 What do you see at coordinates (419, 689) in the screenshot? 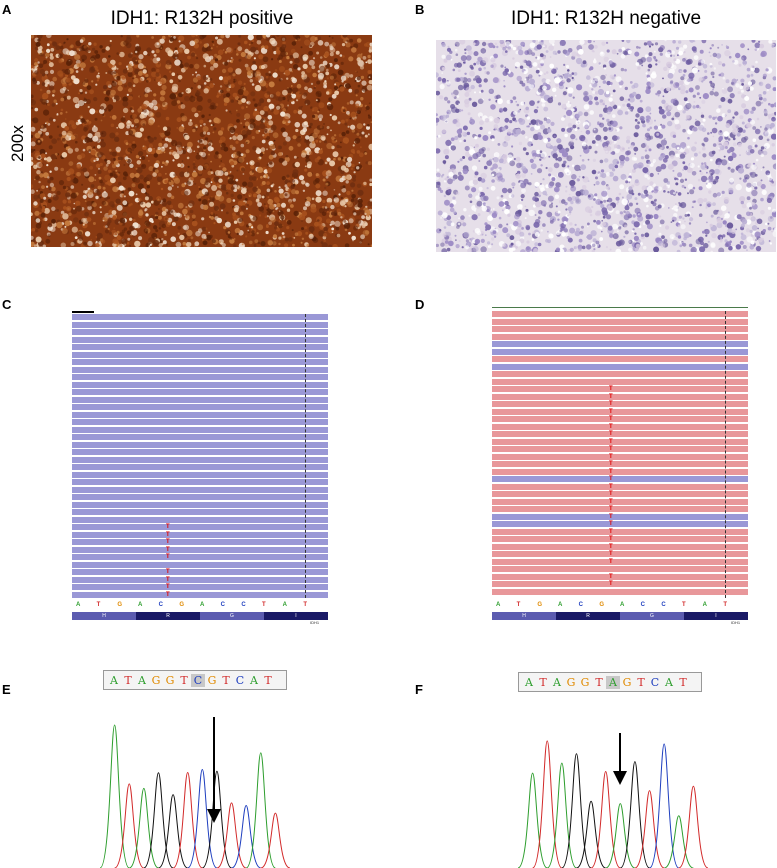
I see `panel-letter-f: F` at bounding box center [419, 689].